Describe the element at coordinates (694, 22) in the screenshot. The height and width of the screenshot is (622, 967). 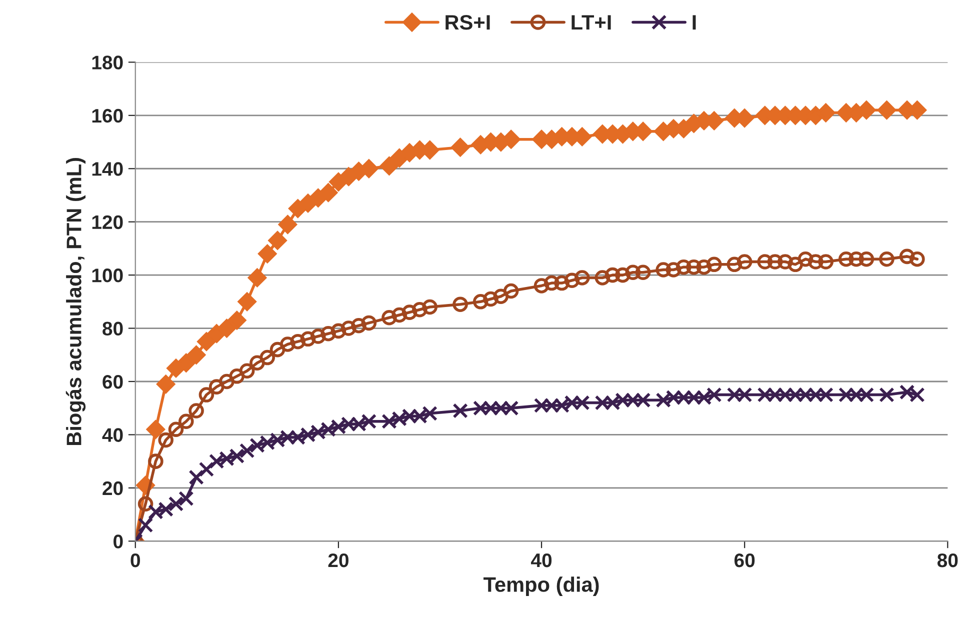
I see `legend-label: I` at that location.